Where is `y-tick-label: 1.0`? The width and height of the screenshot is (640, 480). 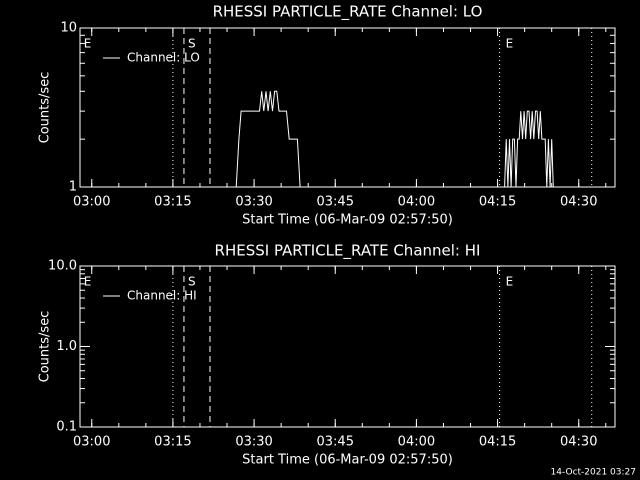 y-tick-label: 1.0 is located at coordinates (66, 346).